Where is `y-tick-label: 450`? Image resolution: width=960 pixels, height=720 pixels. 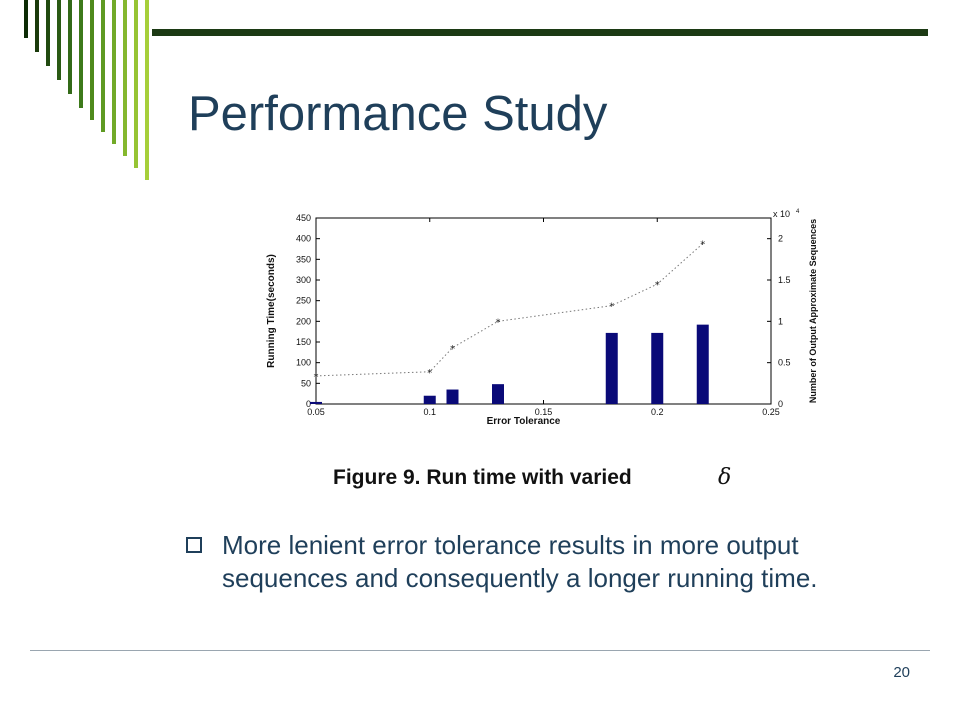
y-tick-label: 450 is located at coordinates (303, 218).